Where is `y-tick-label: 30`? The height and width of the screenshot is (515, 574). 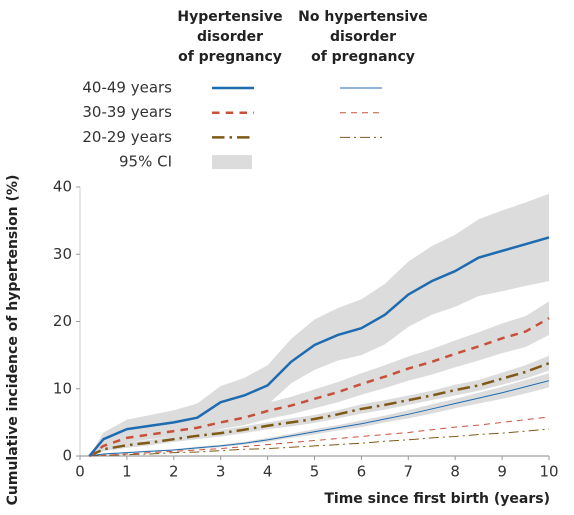
y-tick-label: 30 is located at coordinates (62, 254).